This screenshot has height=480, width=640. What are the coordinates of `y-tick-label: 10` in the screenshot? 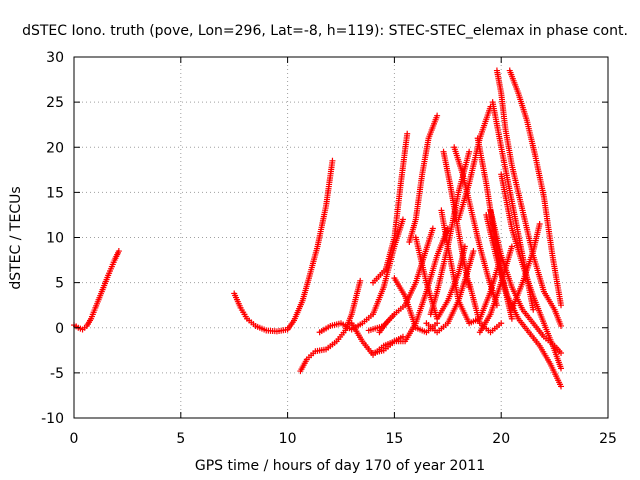 It's located at (55, 239).